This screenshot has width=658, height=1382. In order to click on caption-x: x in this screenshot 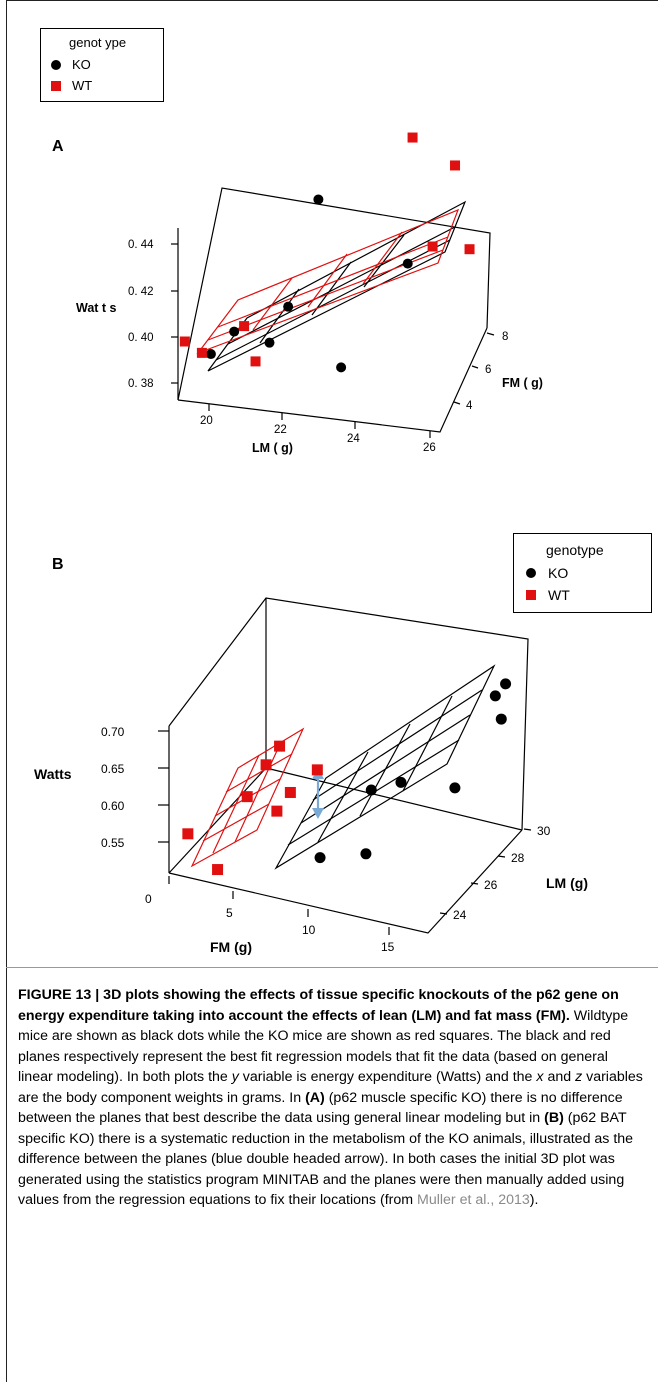, I will do `click(540, 1077)`.